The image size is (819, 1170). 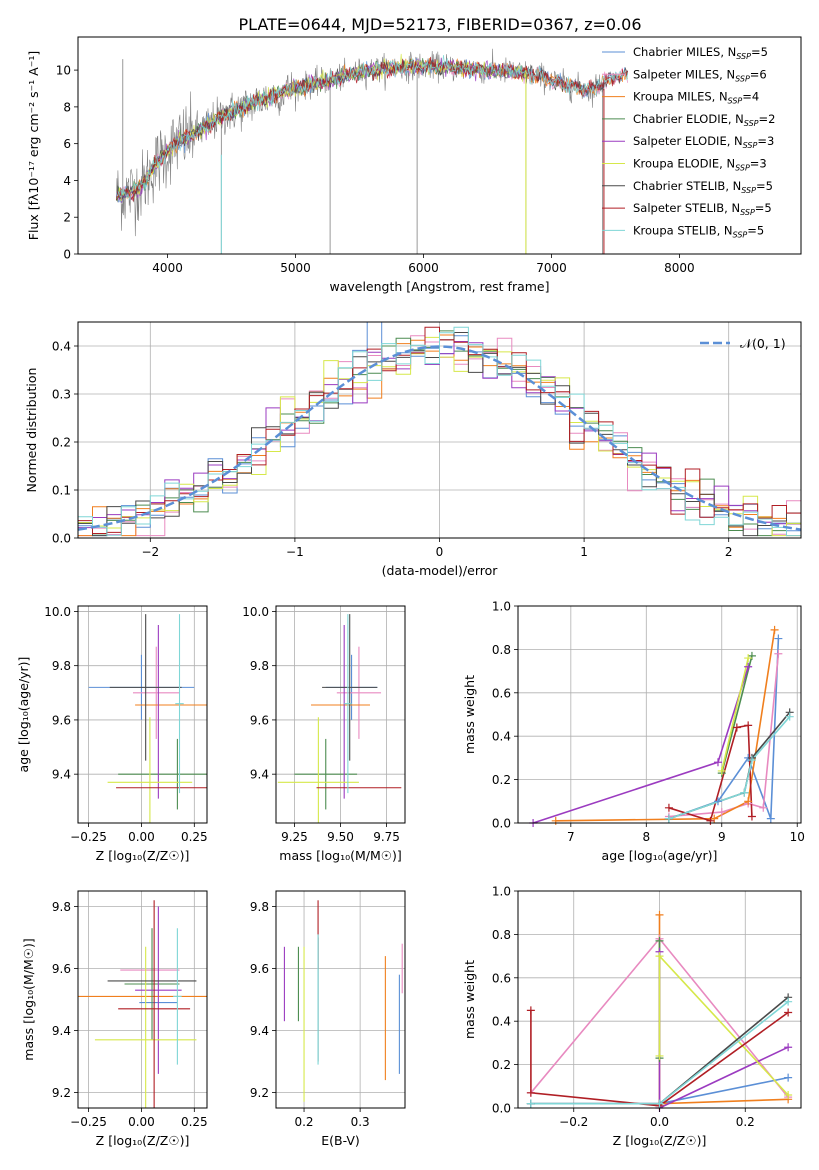 What do you see at coordinates (660, 855) in the screenshot?
I see `x-axis-label: age [log₁₀(age/yr)]` at bounding box center [660, 855].